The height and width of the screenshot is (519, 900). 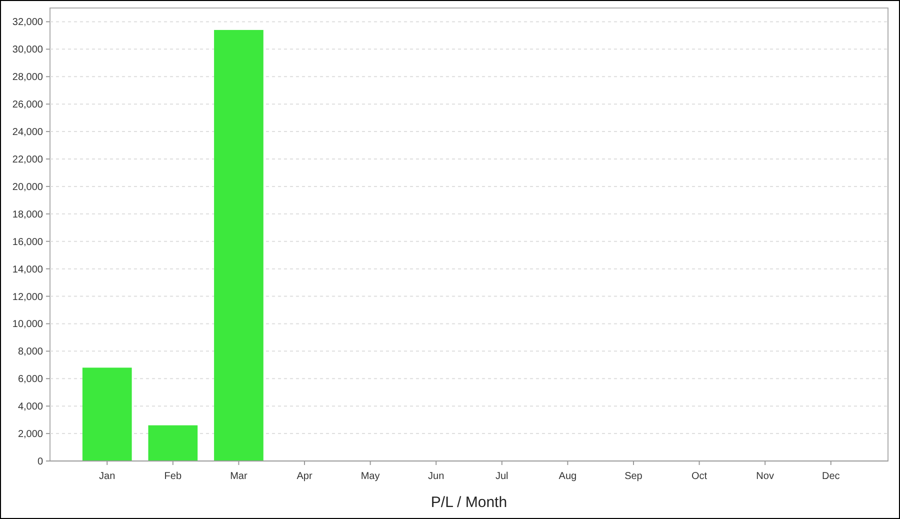 What do you see at coordinates (28, 242) in the screenshot?
I see `y-tick-label: 16,000` at bounding box center [28, 242].